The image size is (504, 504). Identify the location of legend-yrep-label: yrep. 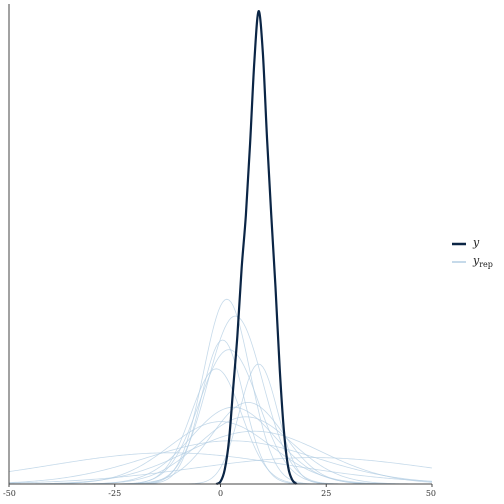
(482, 261).